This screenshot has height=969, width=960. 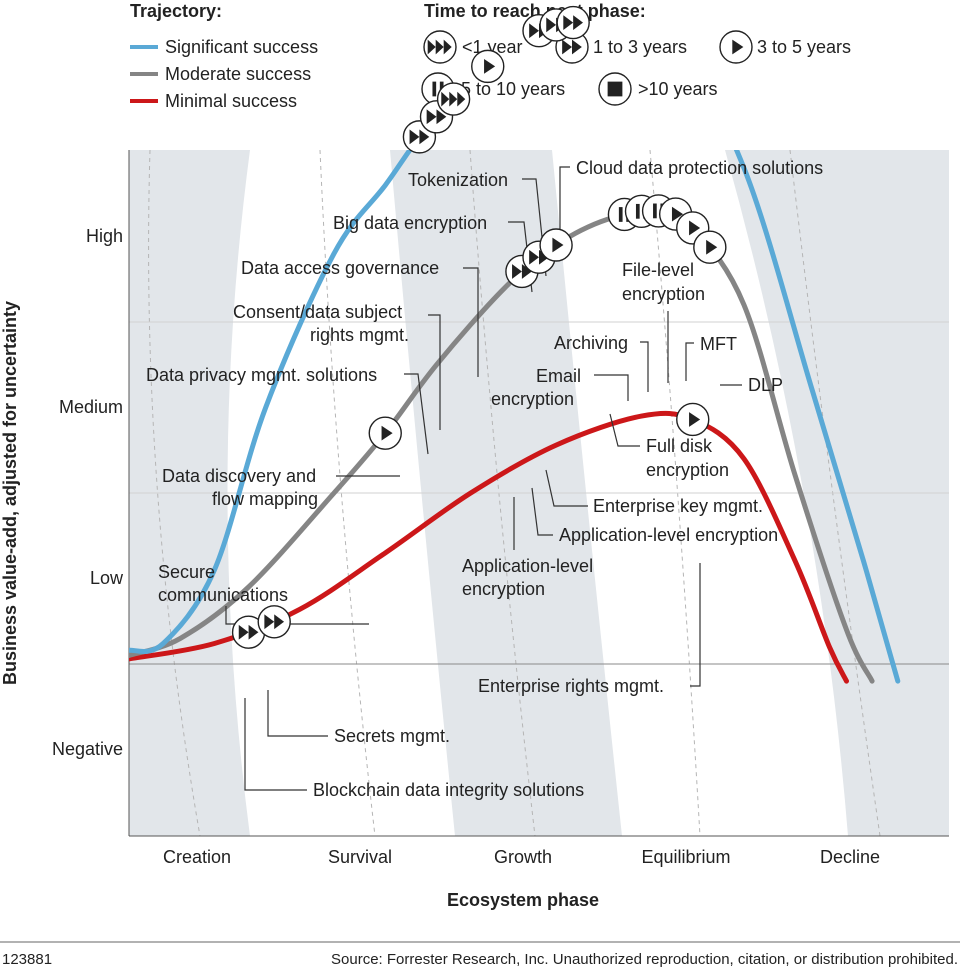 I want to click on label-app-level-1: Application-level, so click(x=527, y=566).